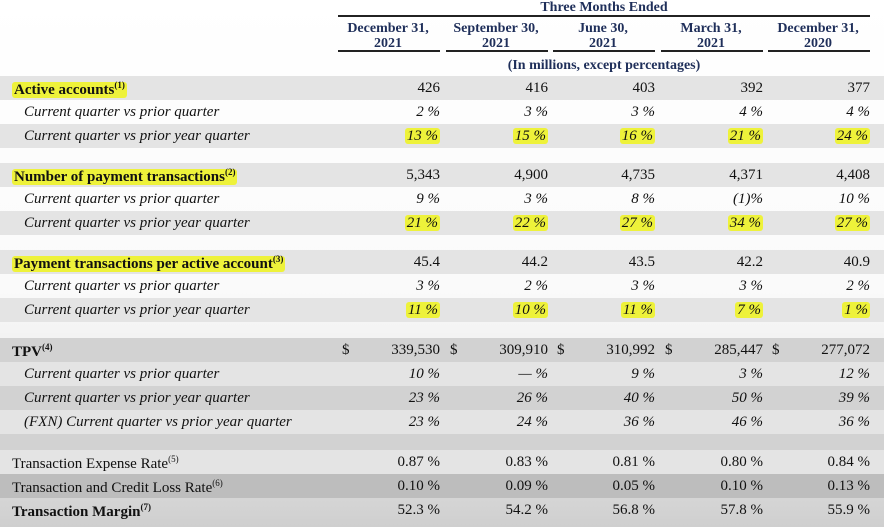 Image resolution: width=884 pixels, height=527 pixels. I want to click on cell-value: 42.2, so click(713, 262).